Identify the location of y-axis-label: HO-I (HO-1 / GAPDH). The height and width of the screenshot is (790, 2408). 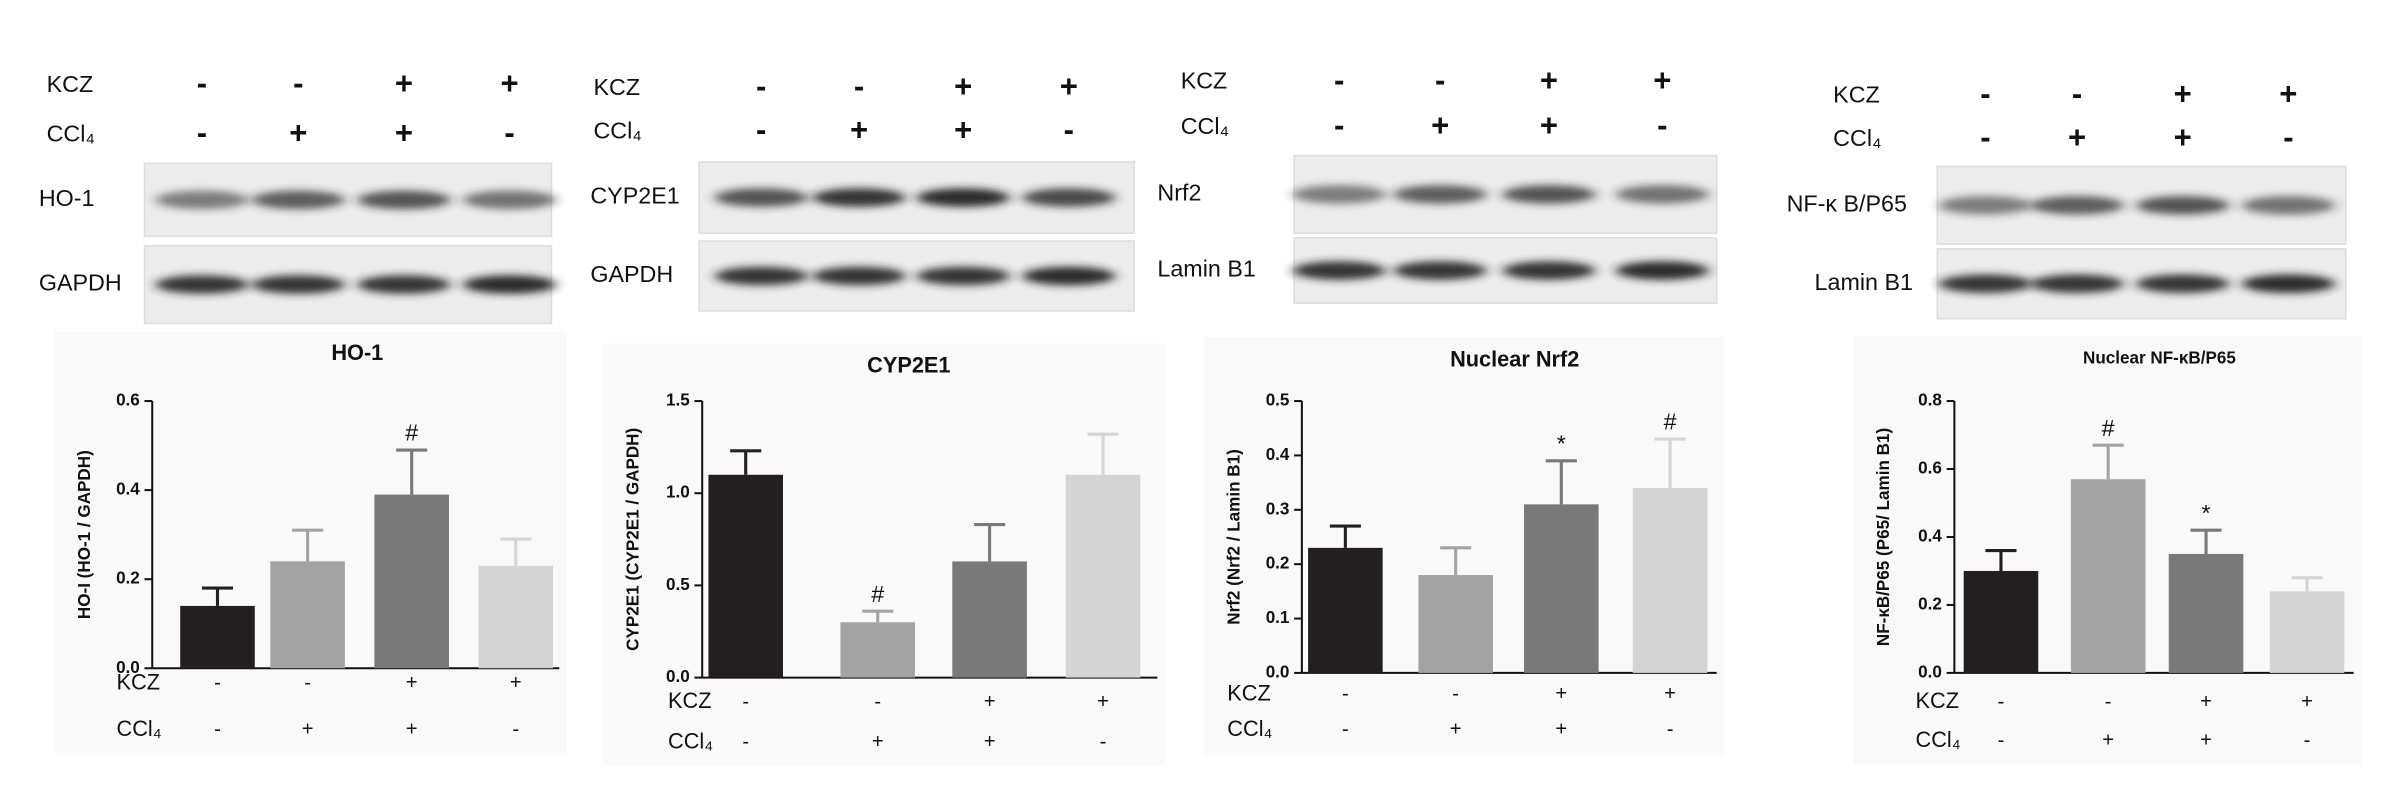
(84, 534).